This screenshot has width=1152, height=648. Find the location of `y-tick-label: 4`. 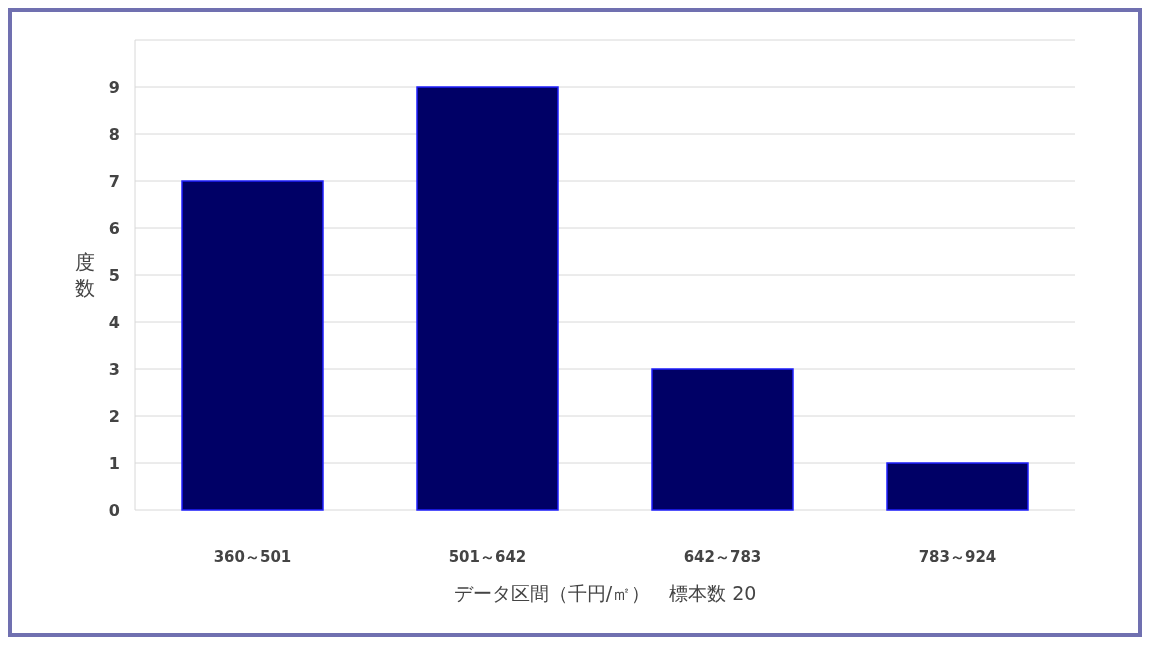

y-tick-label: 4 is located at coordinates (114, 322).